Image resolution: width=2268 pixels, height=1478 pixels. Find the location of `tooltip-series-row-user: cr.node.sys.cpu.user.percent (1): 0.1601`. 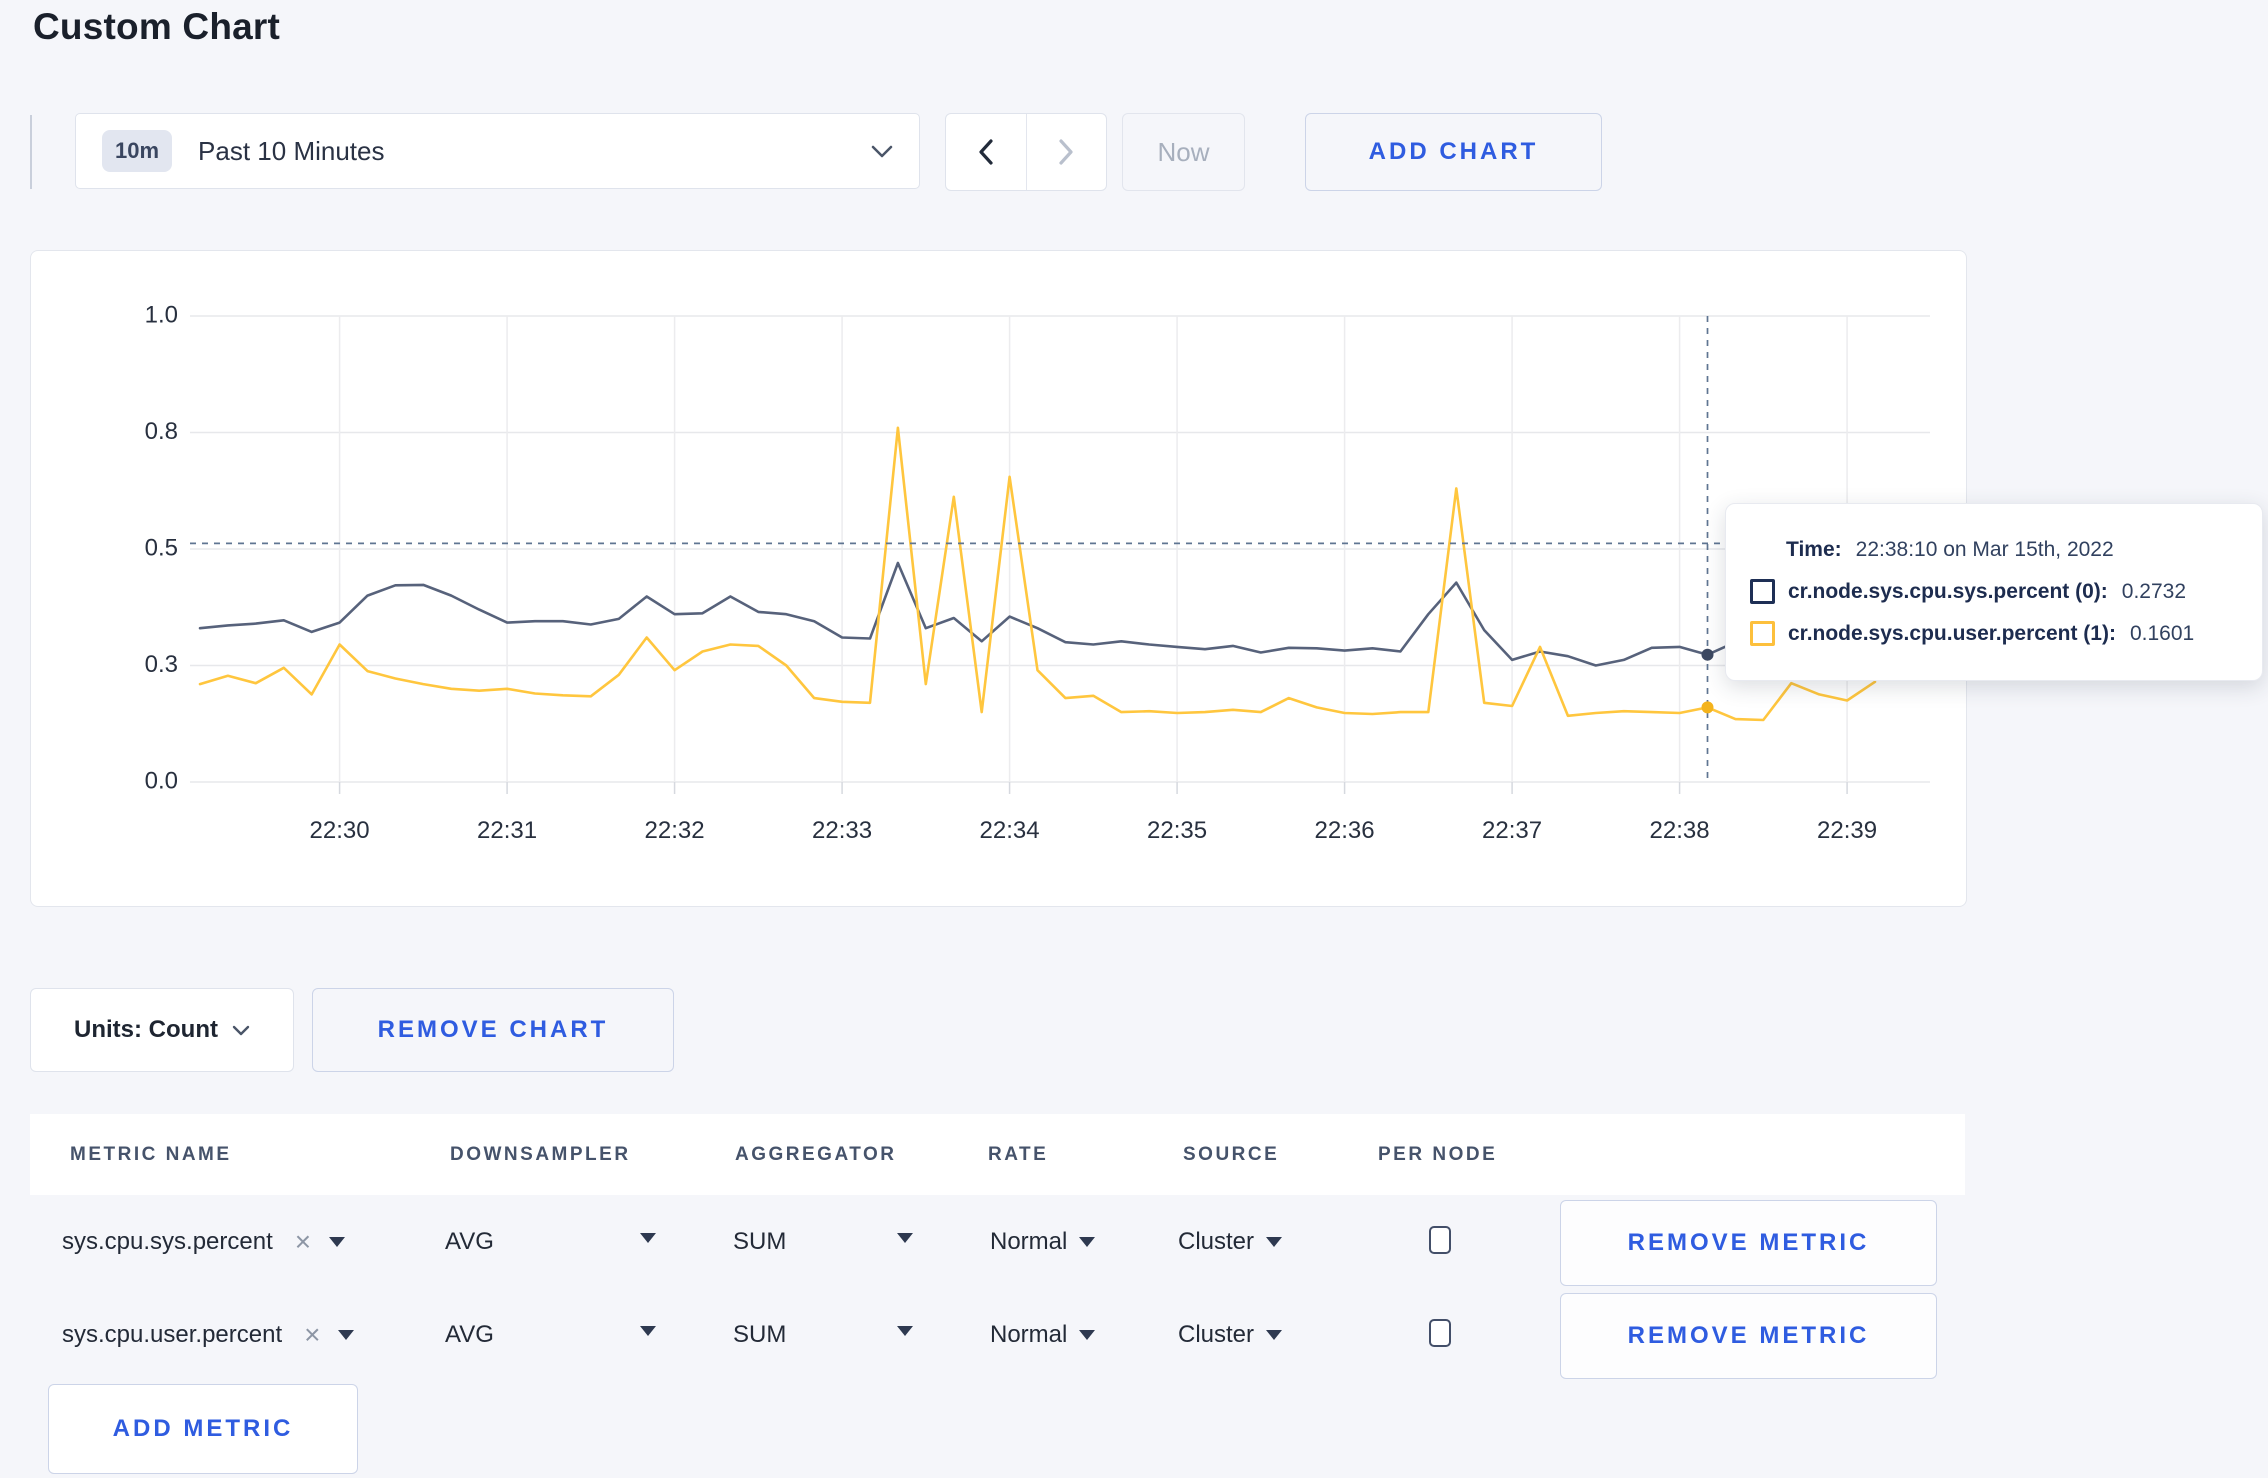

tooltip-series-row-user: cr.node.sys.cpu.user.percent (1): 0.1601 is located at coordinates (1994, 633).